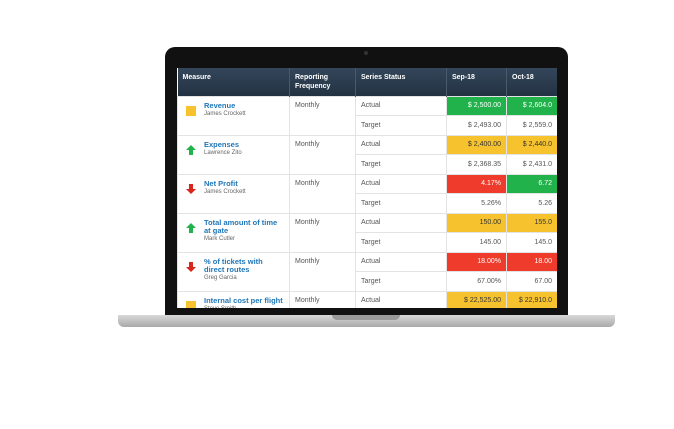 The height and width of the screenshot is (429, 674). I want to click on measure-cell: Internal cost per flightSteve Smith, so click(233, 299).